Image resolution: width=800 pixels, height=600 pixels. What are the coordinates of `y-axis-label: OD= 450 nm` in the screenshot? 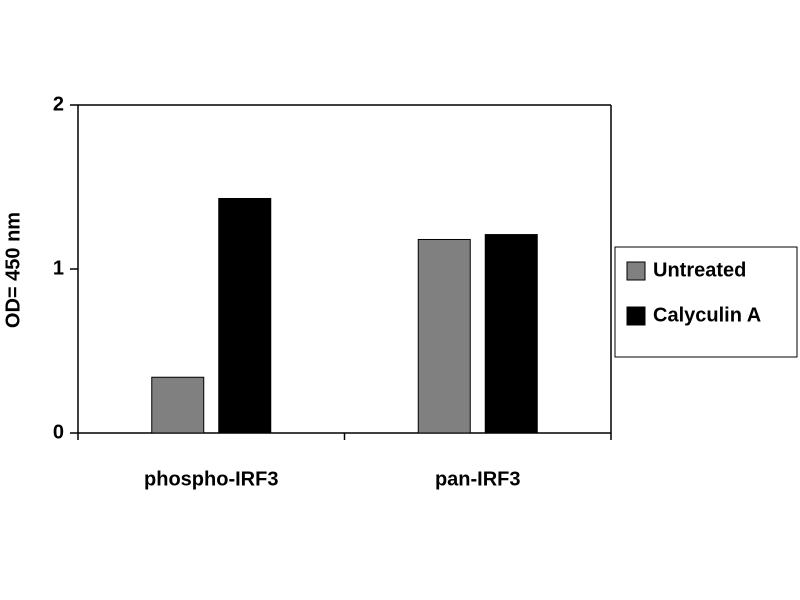 It's located at (13, 270).